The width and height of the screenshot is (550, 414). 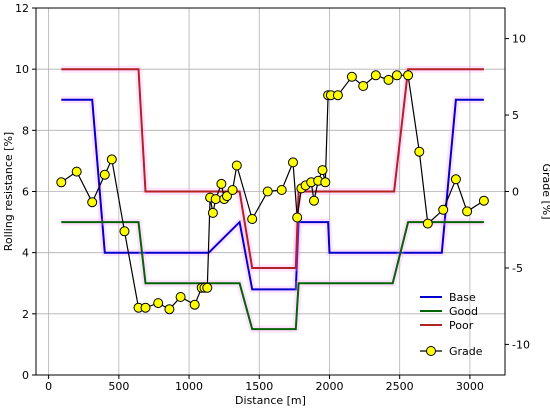 What do you see at coordinates (519, 39) in the screenshot?
I see `y-right-tick-label: 10` at bounding box center [519, 39].